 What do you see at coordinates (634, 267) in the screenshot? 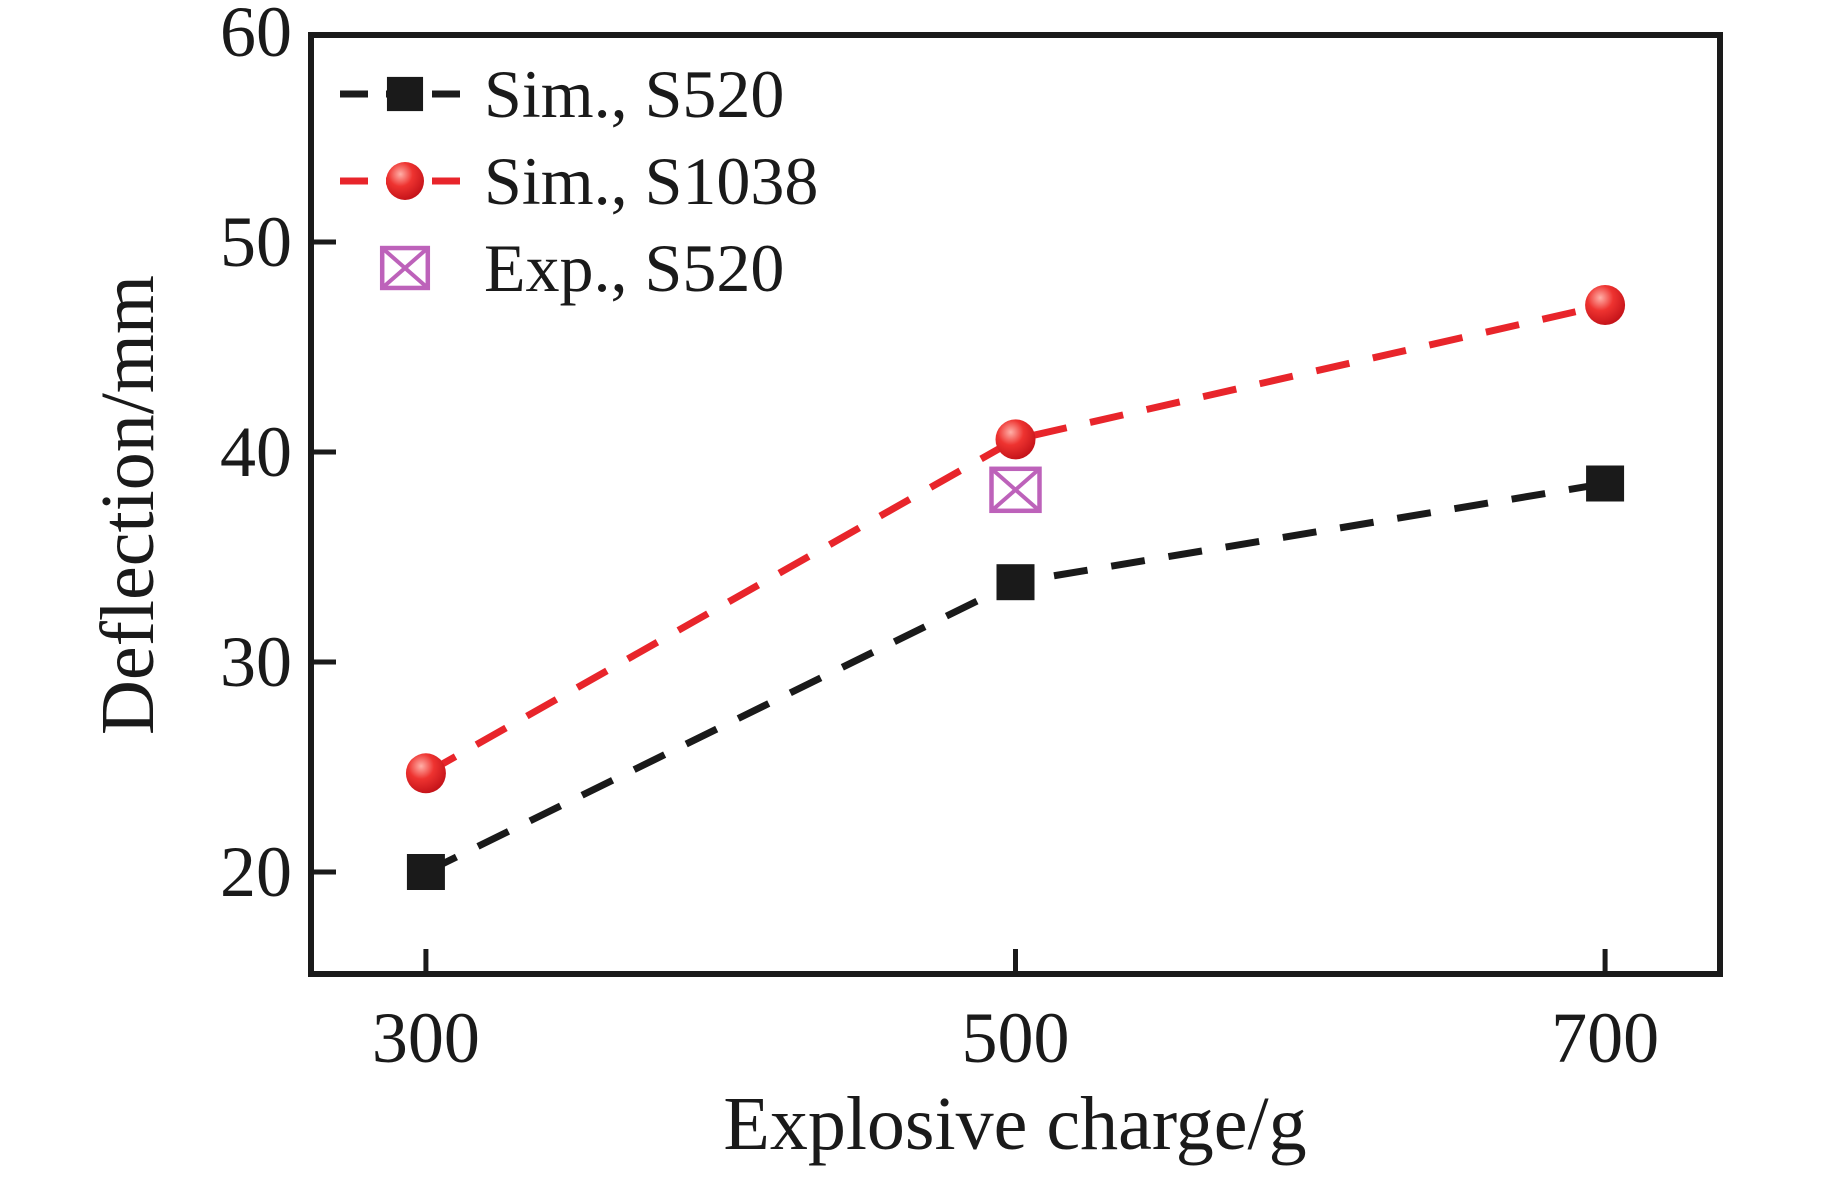
I see `legend-label: Exp., S520` at bounding box center [634, 267].